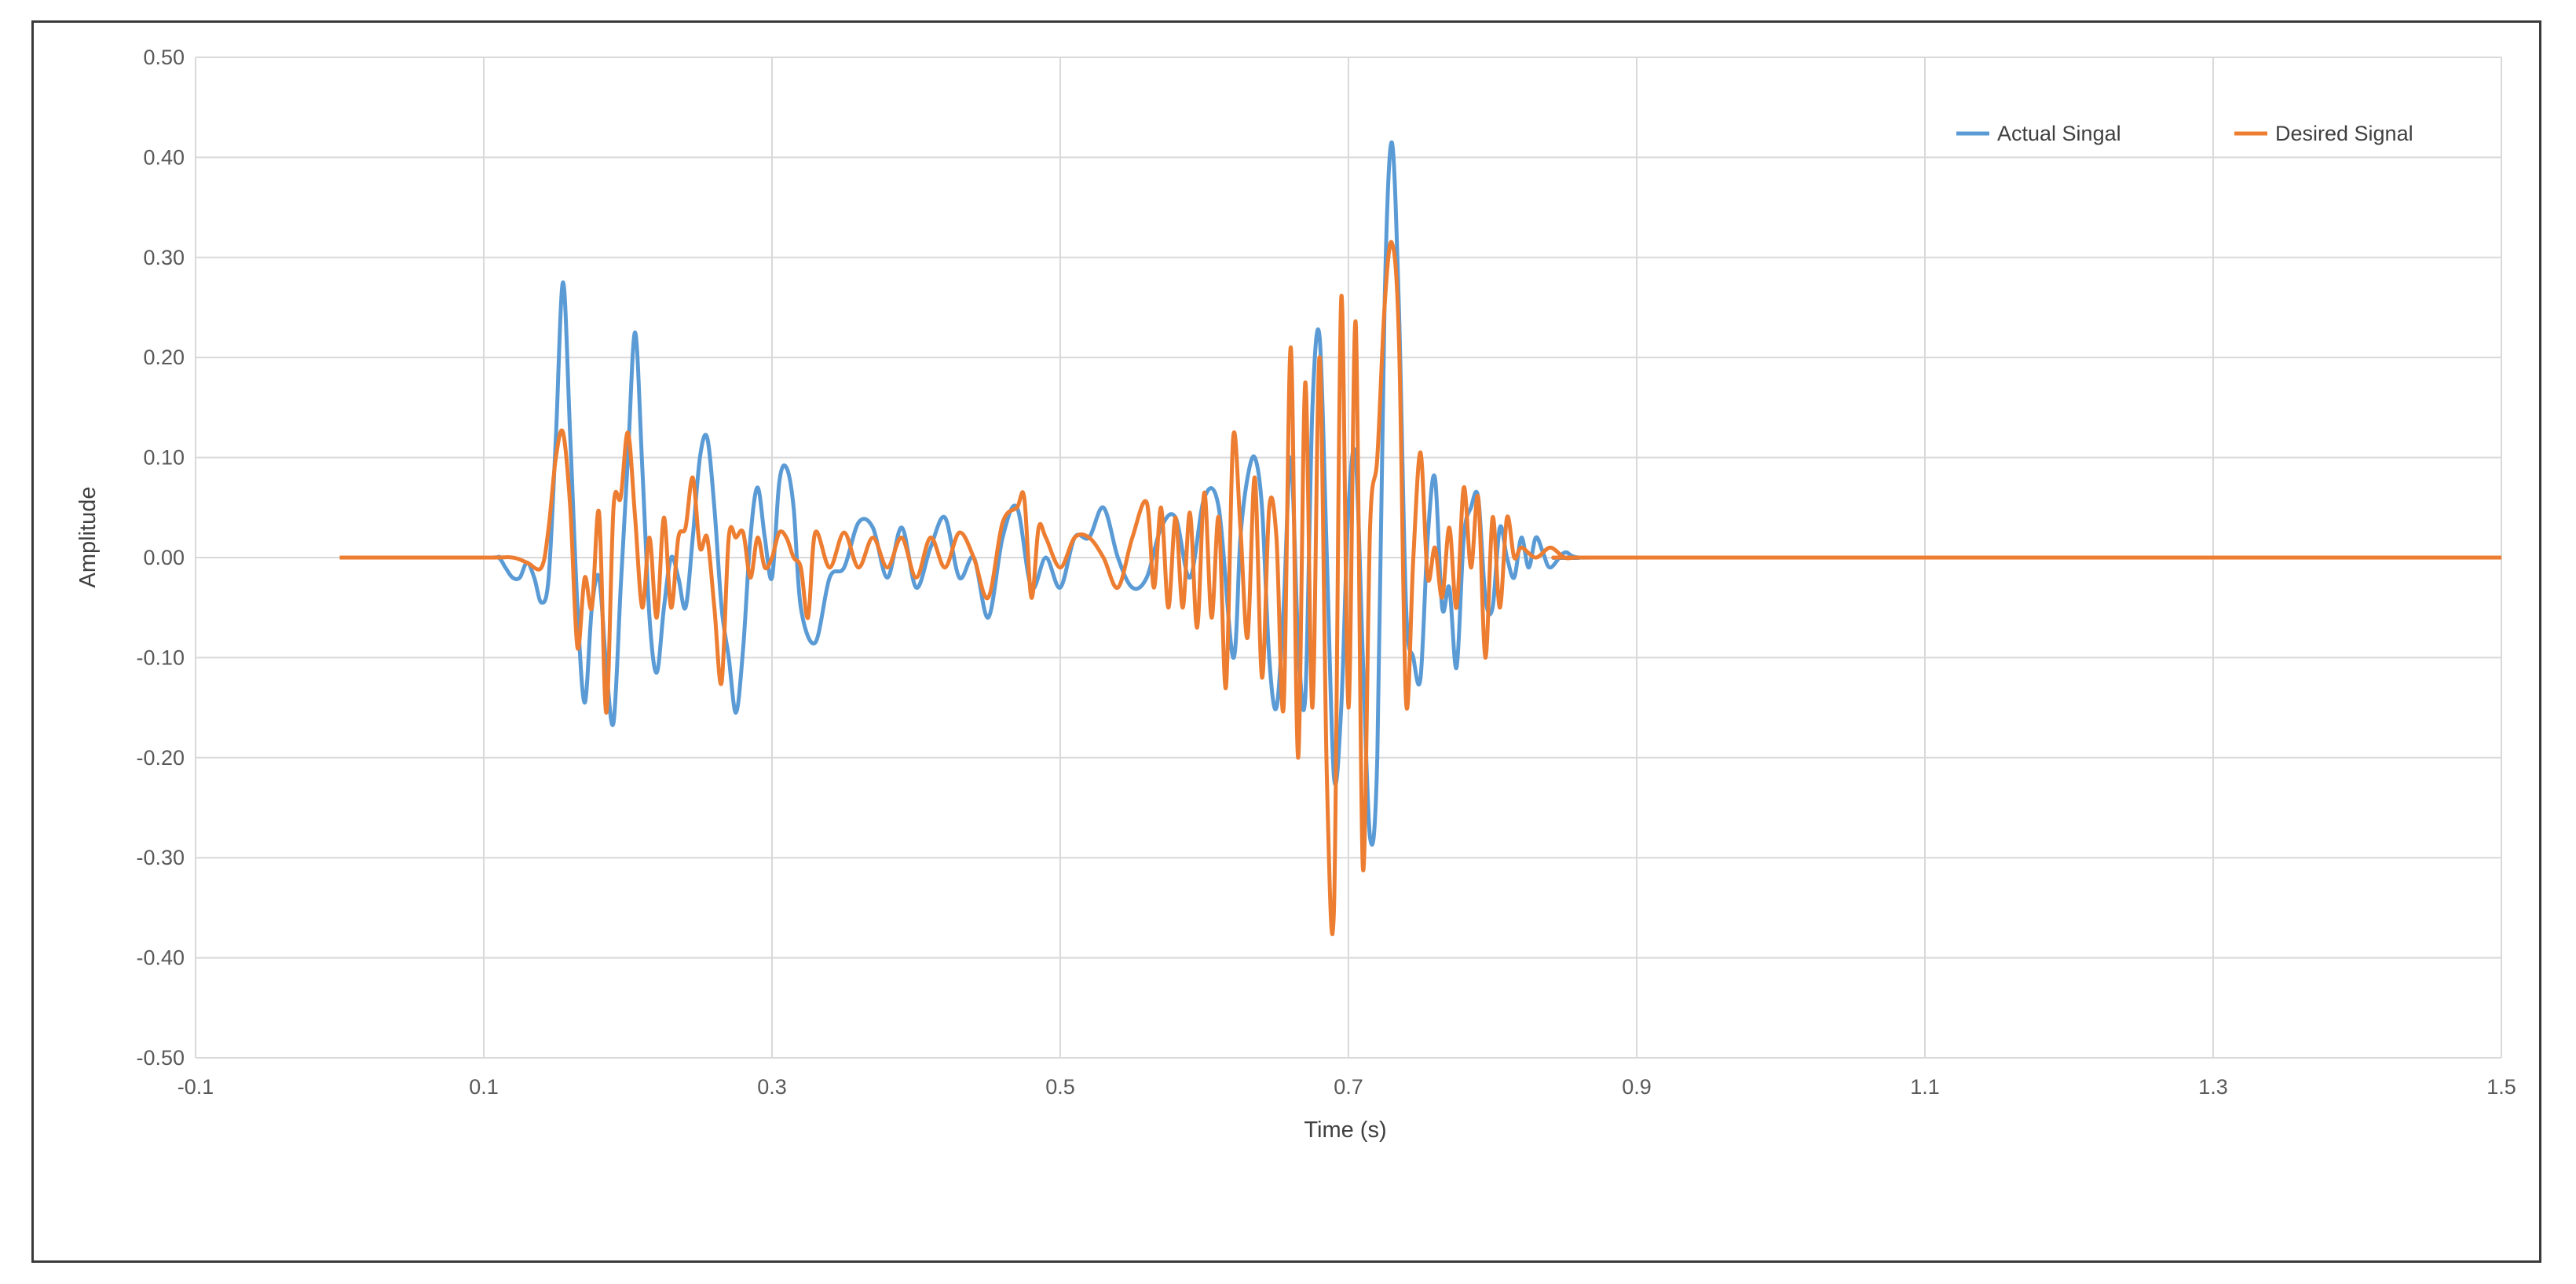  What do you see at coordinates (1637, 1087) in the screenshot?
I see `x-tick-label: 0.9` at bounding box center [1637, 1087].